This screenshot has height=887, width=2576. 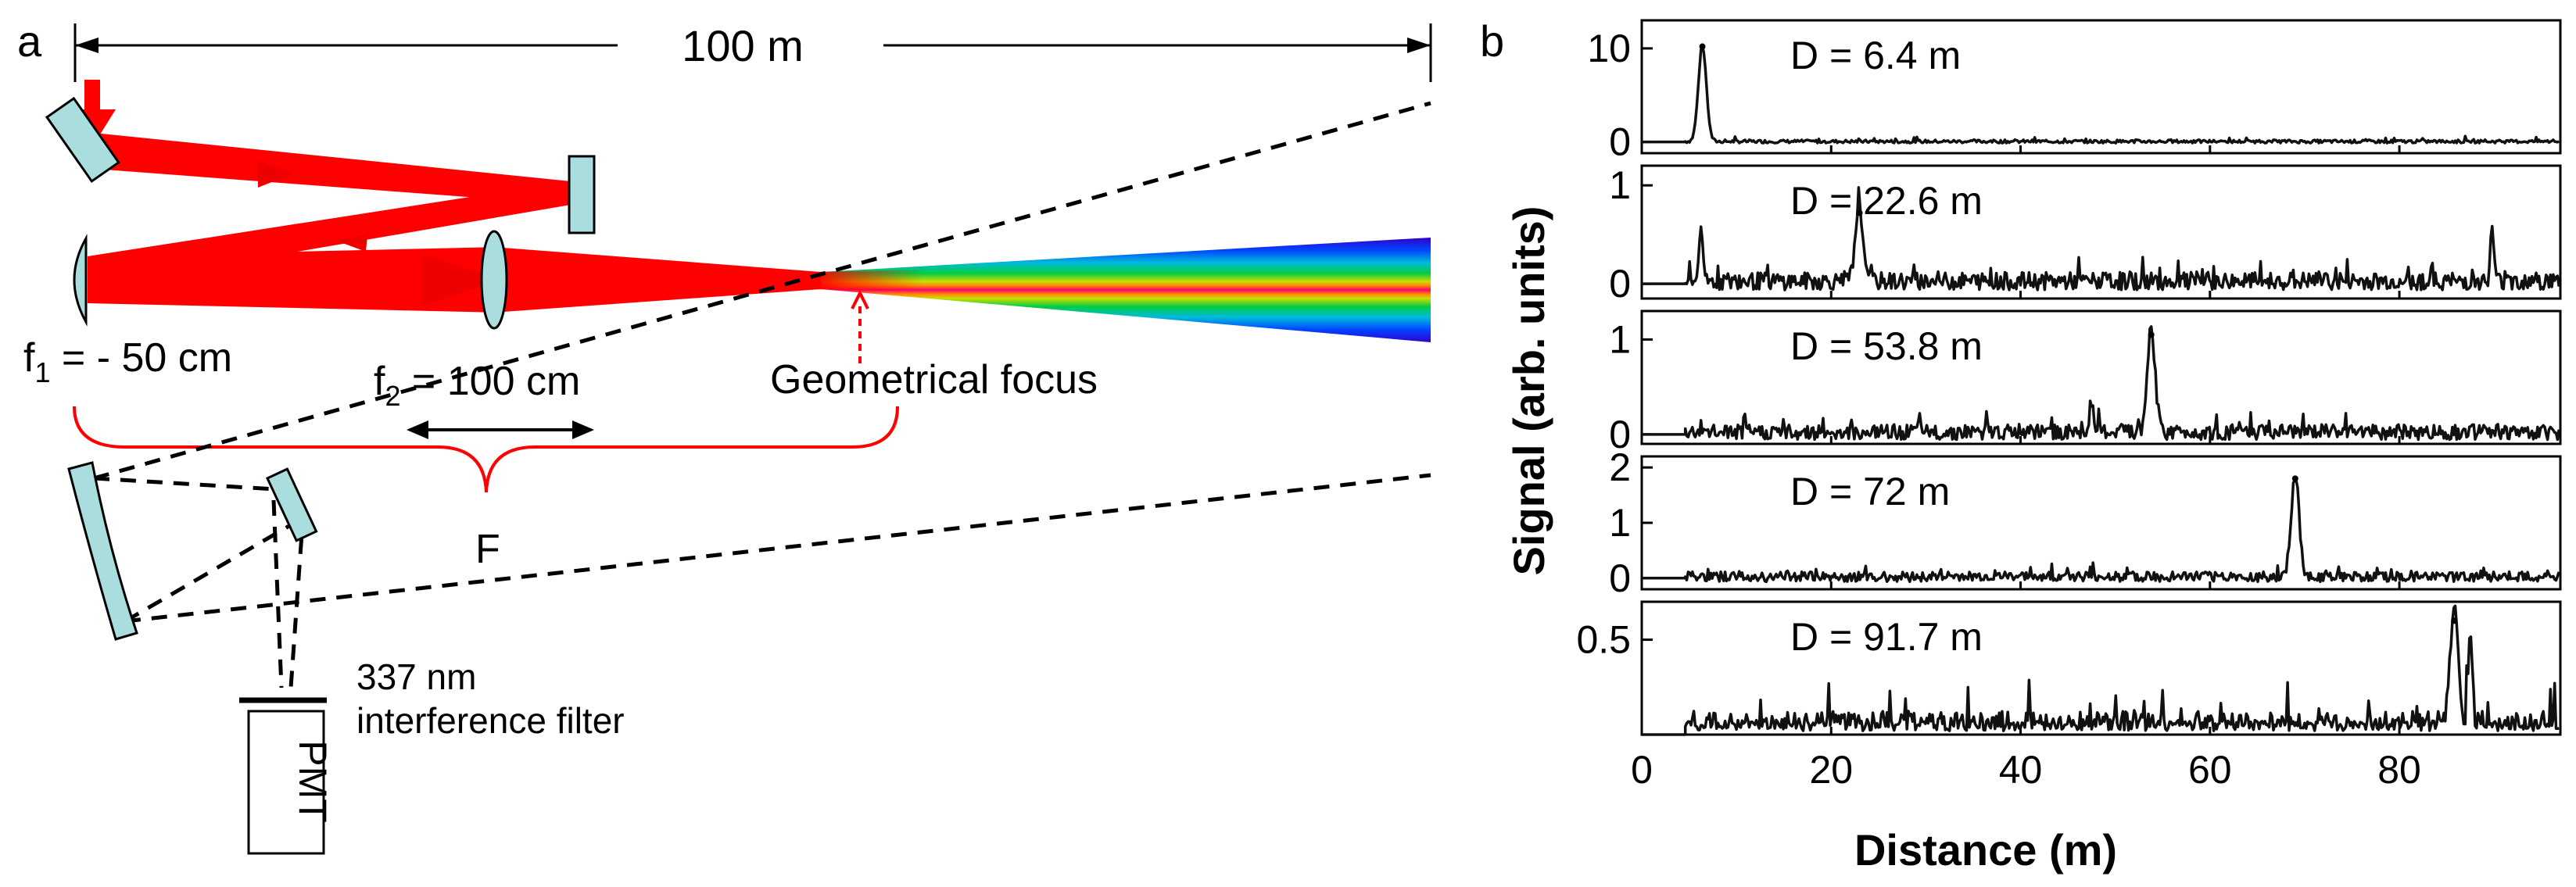 I want to click on signal-panel-1: 0 10 D = 6.4 m, so click(x=2074, y=91).